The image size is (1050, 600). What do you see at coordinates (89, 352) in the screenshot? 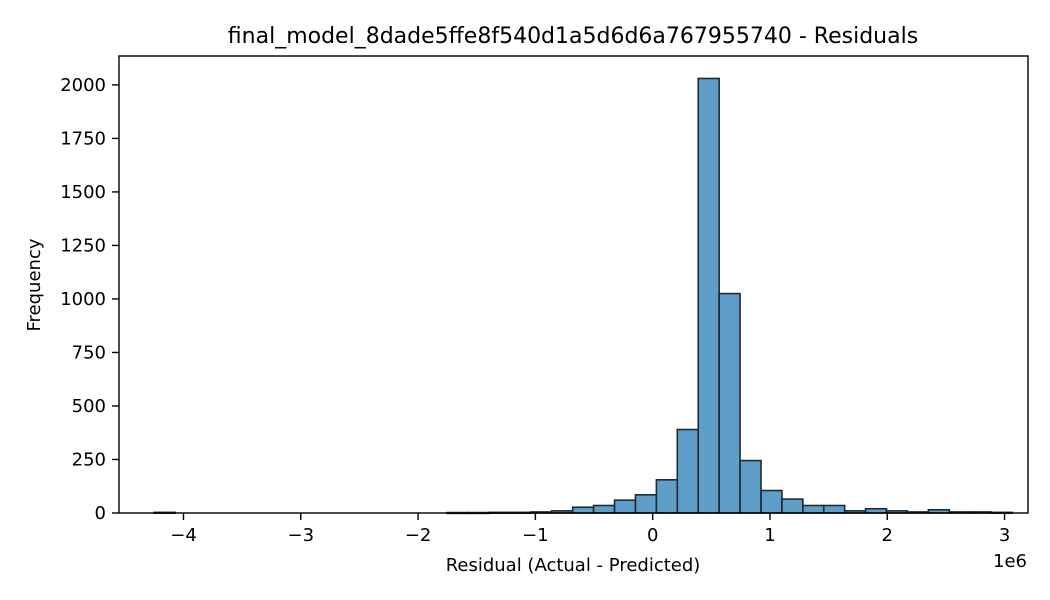
I see `y-tick-label: 750` at bounding box center [89, 352].